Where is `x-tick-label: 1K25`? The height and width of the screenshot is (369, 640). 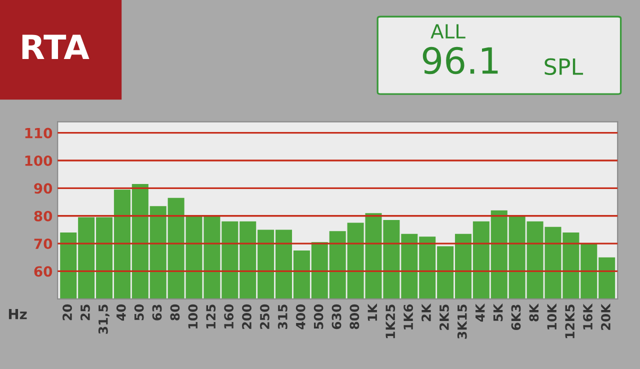
x-tick-label: 1K25 is located at coordinates (391, 321).